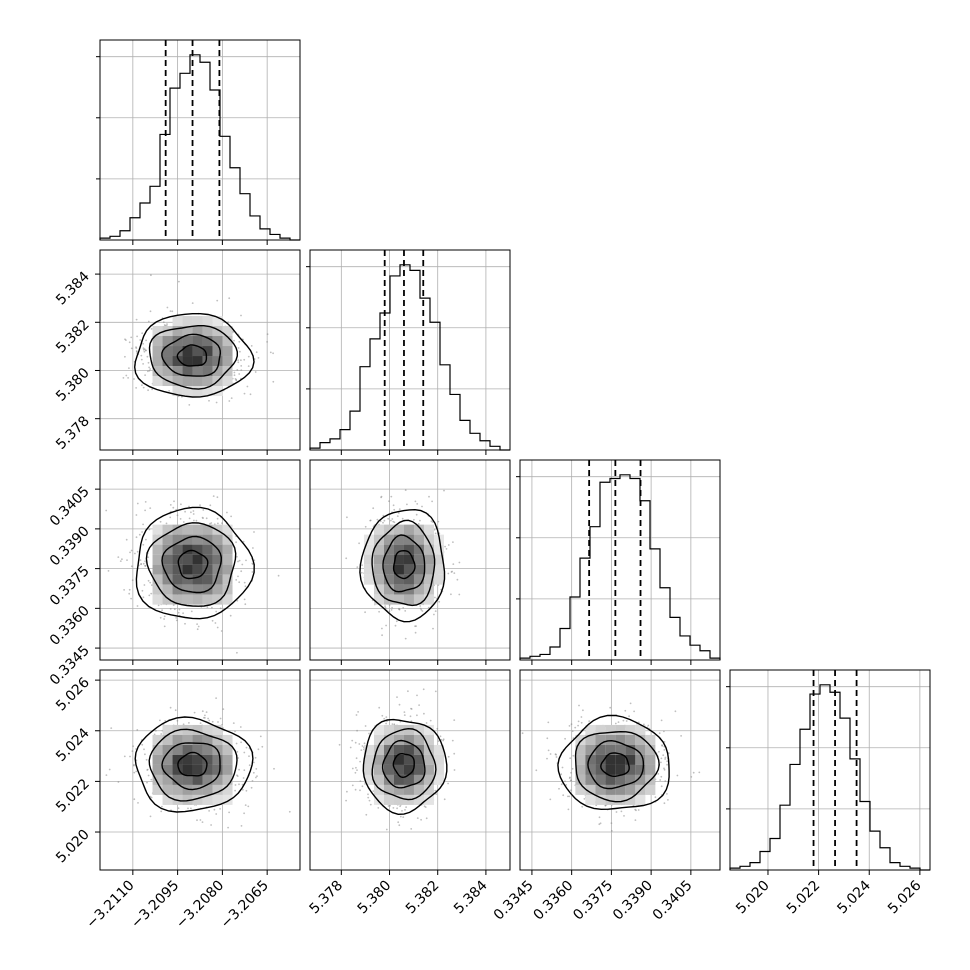 This screenshot has width=970, height=970. I want to click on panel-3-3: 5.020 5.022 5.024 5.026, so click(828, 793).